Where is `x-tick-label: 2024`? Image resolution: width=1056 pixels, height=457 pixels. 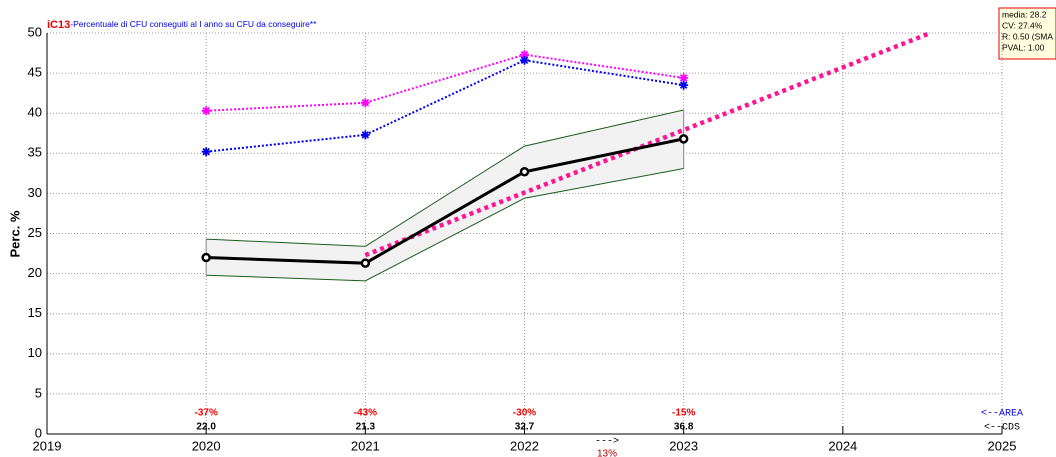
x-tick-label: 2024 is located at coordinates (842, 445).